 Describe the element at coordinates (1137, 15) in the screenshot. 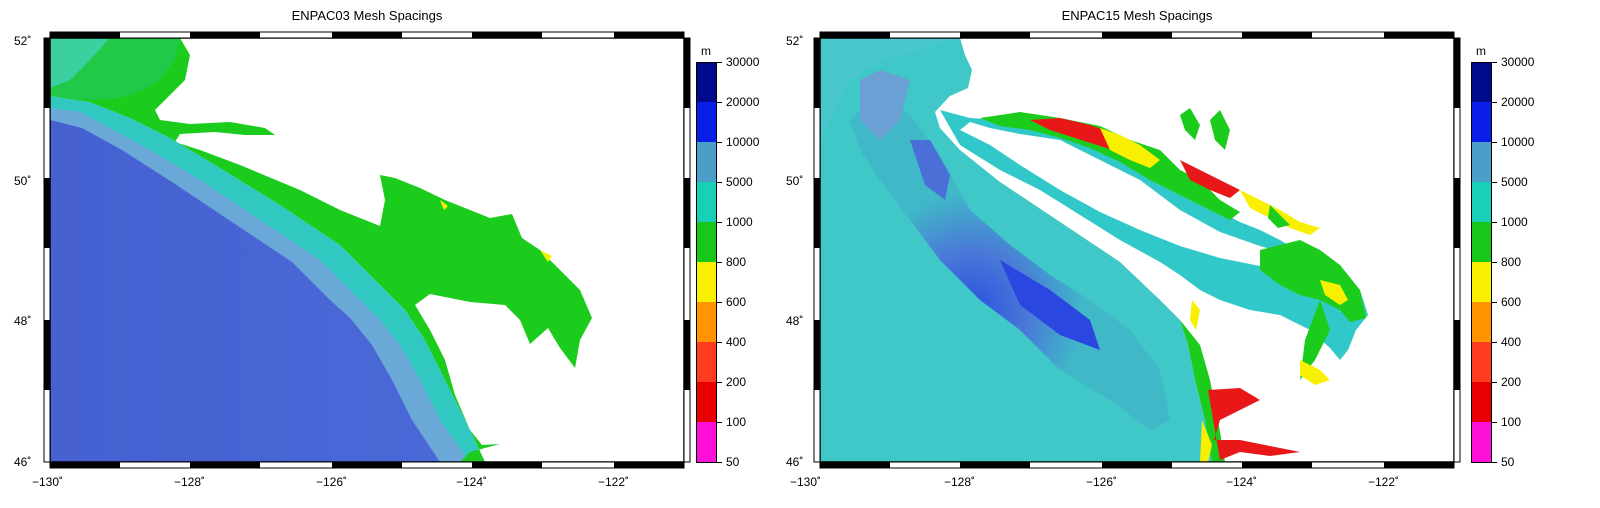

I see `map-title: ENPAC15 Mesh Spacings` at that location.